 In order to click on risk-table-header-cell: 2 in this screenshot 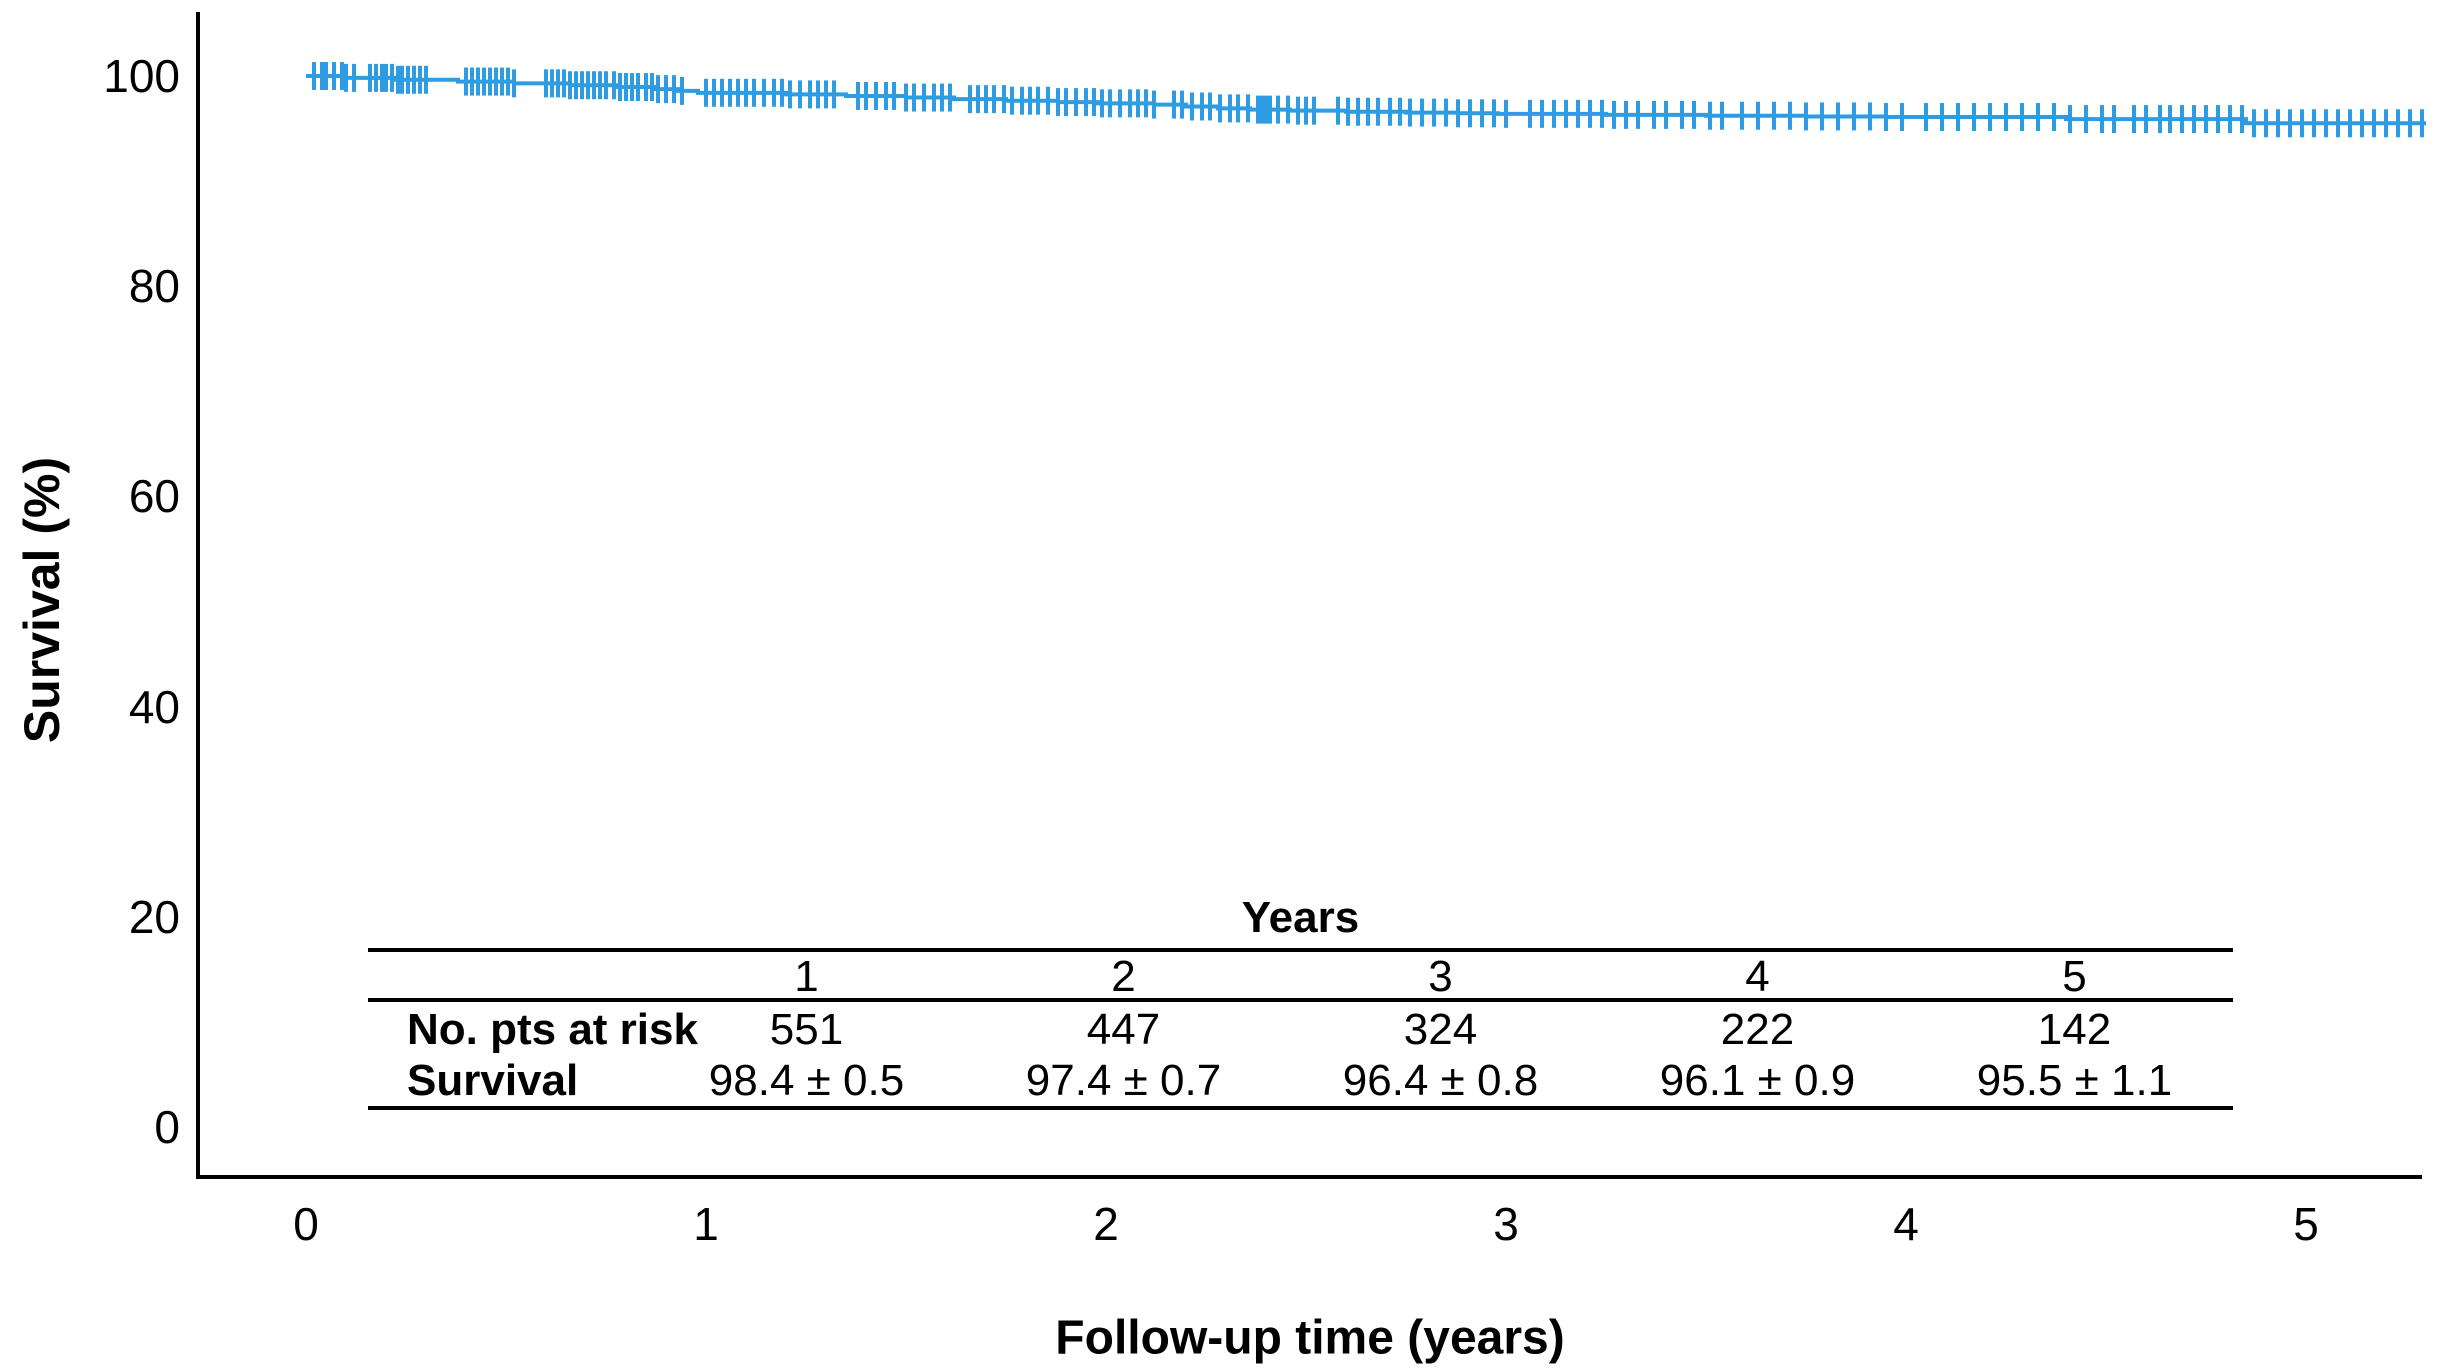, I will do `click(1123, 976)`.